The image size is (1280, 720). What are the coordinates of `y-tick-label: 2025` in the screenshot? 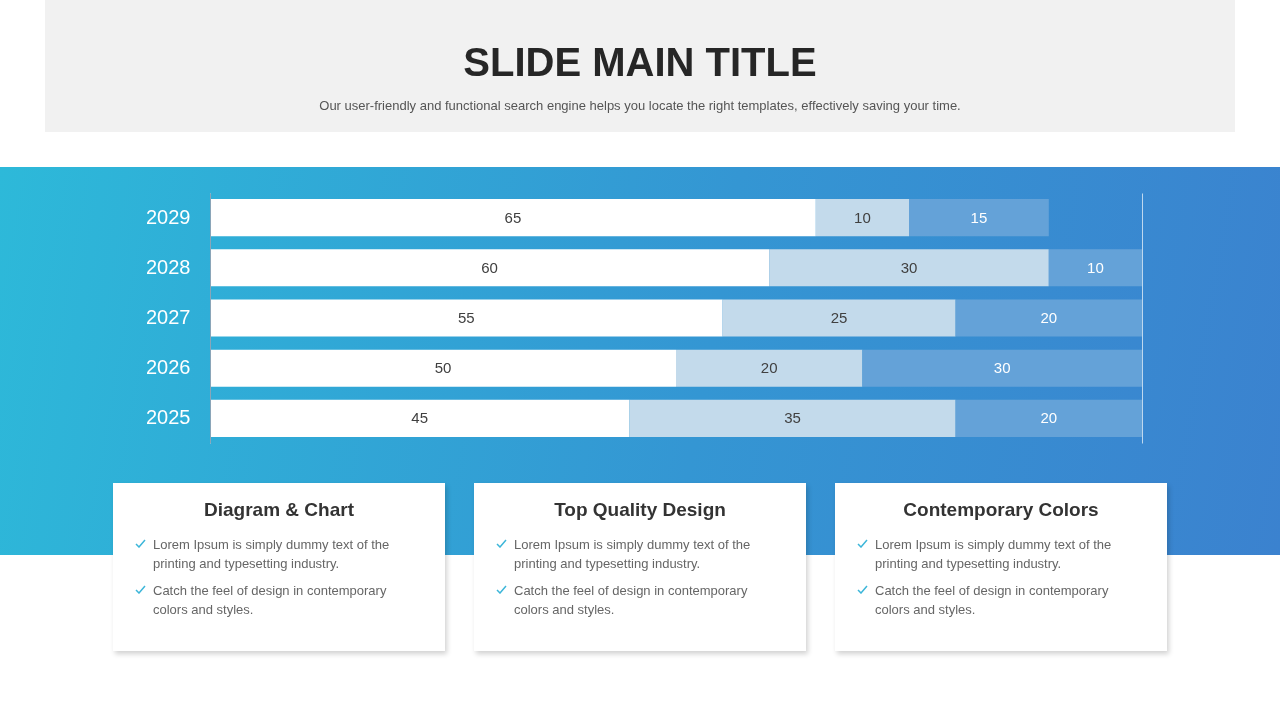 It's located at (168, 417).